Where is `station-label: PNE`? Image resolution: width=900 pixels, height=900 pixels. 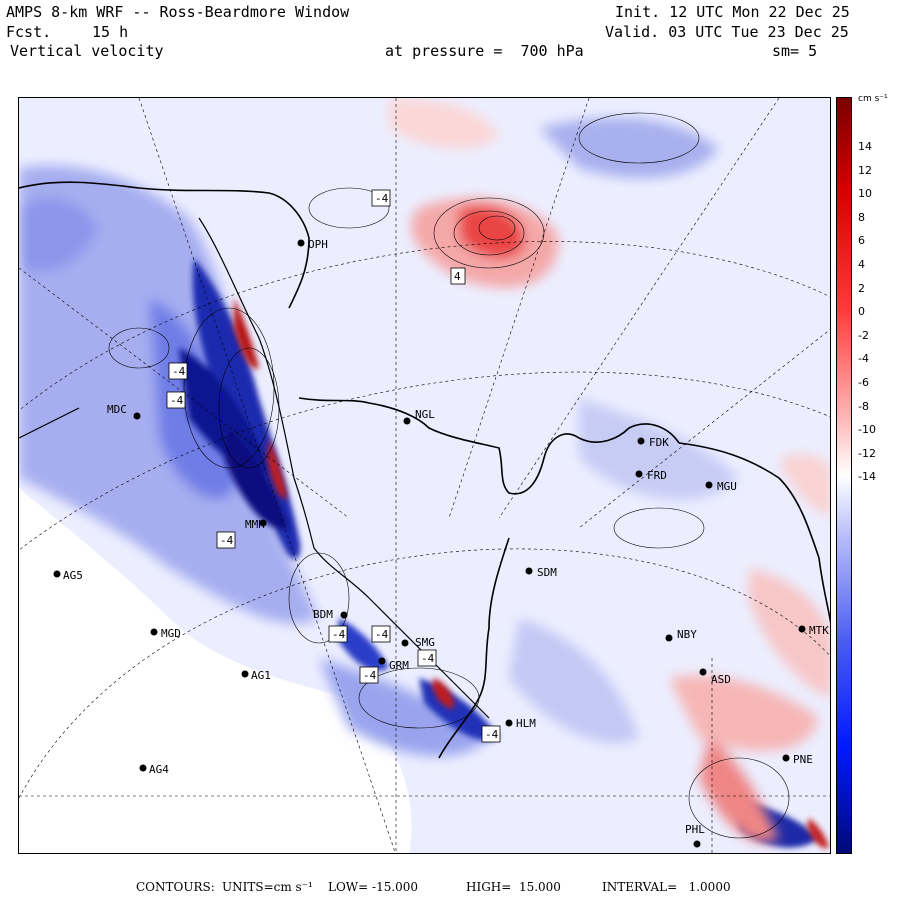
station-label: PNE is located at coordinates (803, 759).